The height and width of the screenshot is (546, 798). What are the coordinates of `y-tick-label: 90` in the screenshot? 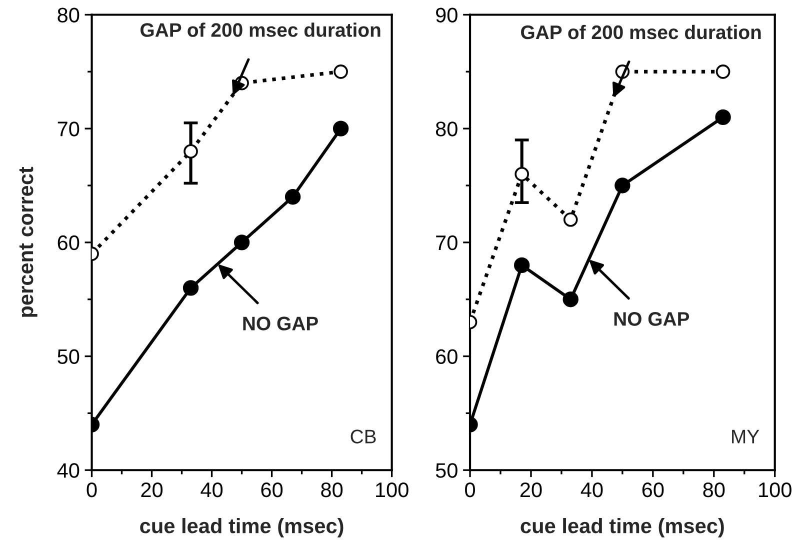 It's located at (447, 15).